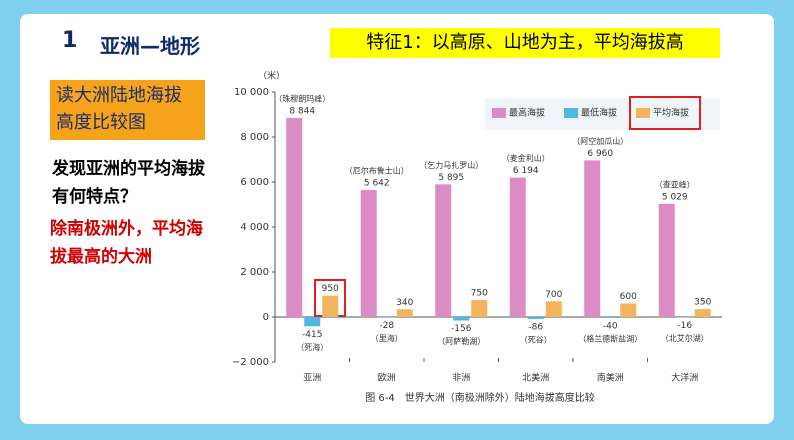  Describe the element at coordinates (553, 295) in the screenshot. I see `value-label: 700` at that location.